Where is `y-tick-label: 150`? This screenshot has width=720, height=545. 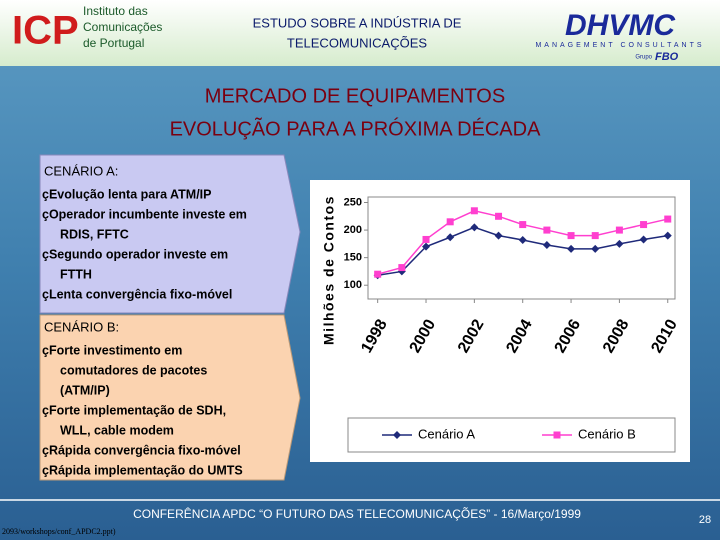 y-tick-label: 150 is located at coordinates (353, 258).